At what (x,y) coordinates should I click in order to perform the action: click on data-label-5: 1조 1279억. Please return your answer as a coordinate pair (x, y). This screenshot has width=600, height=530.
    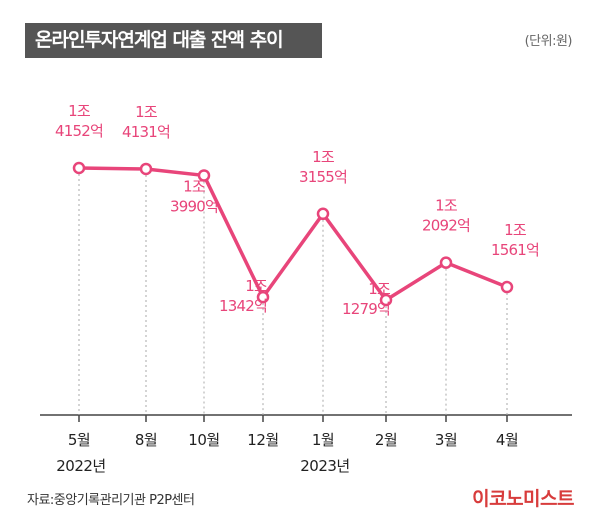
    Looking at the image, I should click on (366, 299).